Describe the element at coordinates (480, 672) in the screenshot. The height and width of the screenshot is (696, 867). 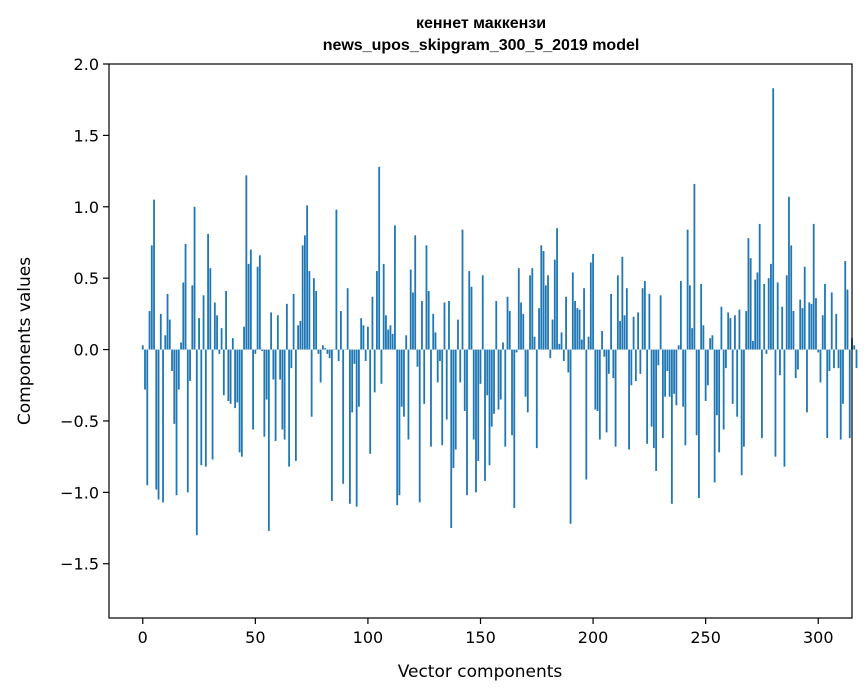
I see `x-axis-label: Vector components` at that location.